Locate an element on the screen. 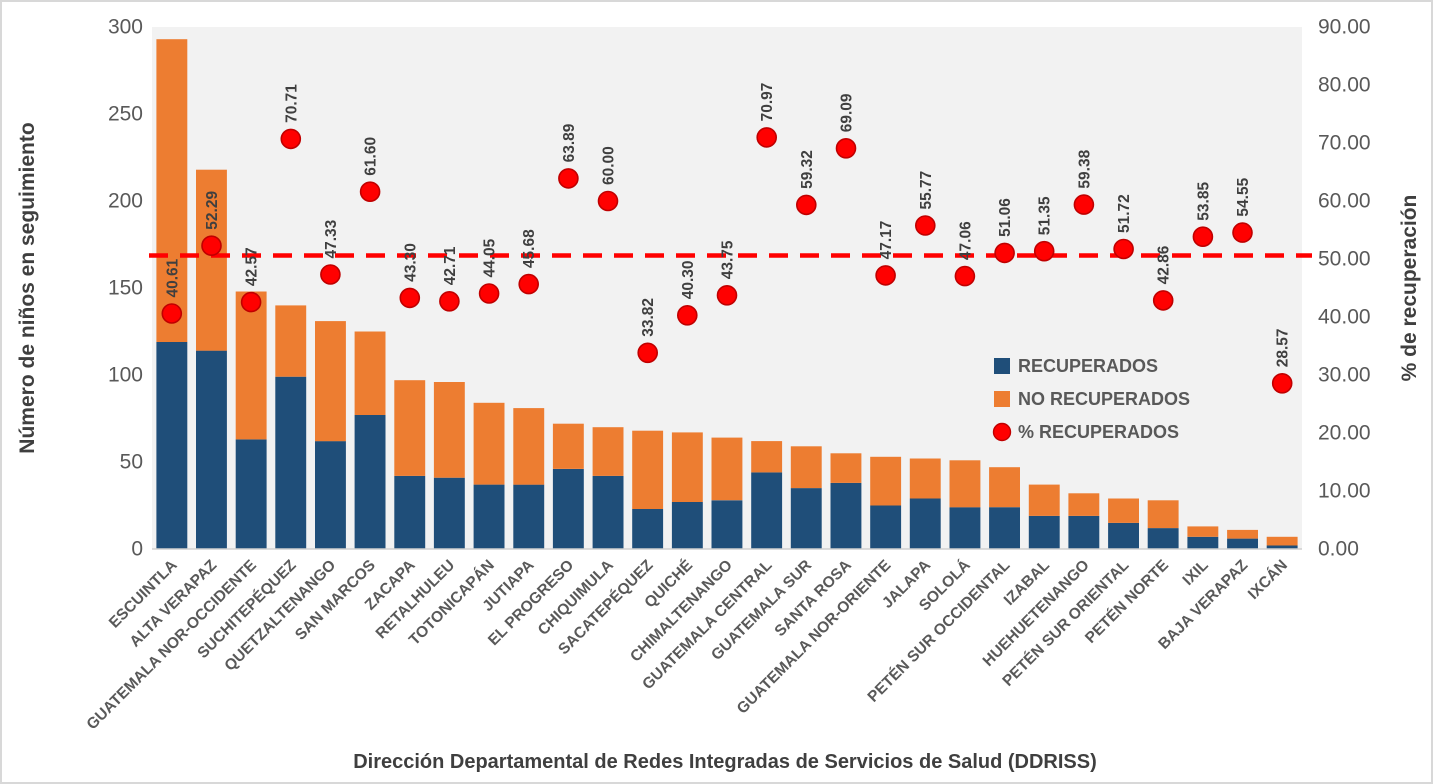 The width and height of the screenshot is (1433, 784). pct-value-label: 59.38 is located at coordinates (1084, 168).